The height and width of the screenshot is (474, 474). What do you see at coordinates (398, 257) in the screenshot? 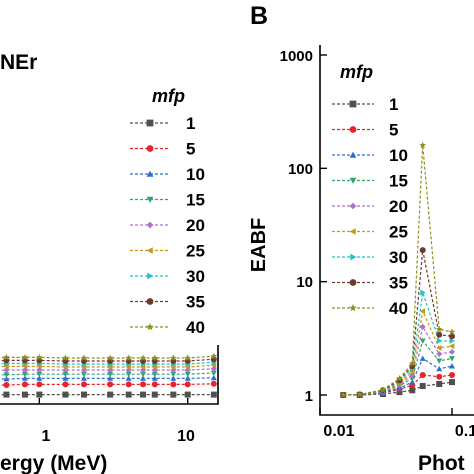
I see `panel-b-legend-label-30: 30` at bounding box center [398, 257].